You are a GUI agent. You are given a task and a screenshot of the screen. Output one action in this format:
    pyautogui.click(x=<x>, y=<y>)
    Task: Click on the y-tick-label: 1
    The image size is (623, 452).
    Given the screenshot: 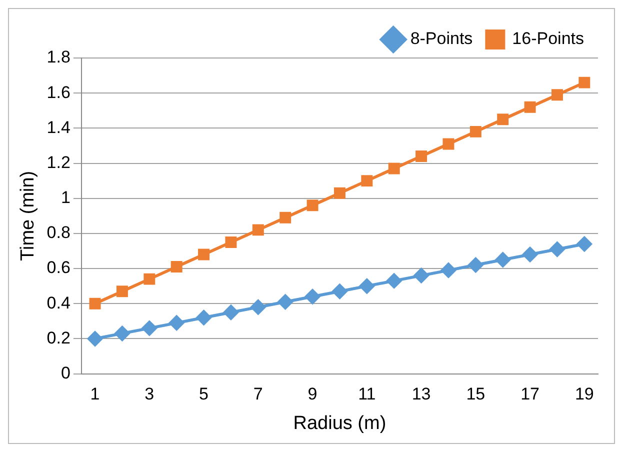 What is the action you would take?
    pyautogui.click(x=65, y=198)
    